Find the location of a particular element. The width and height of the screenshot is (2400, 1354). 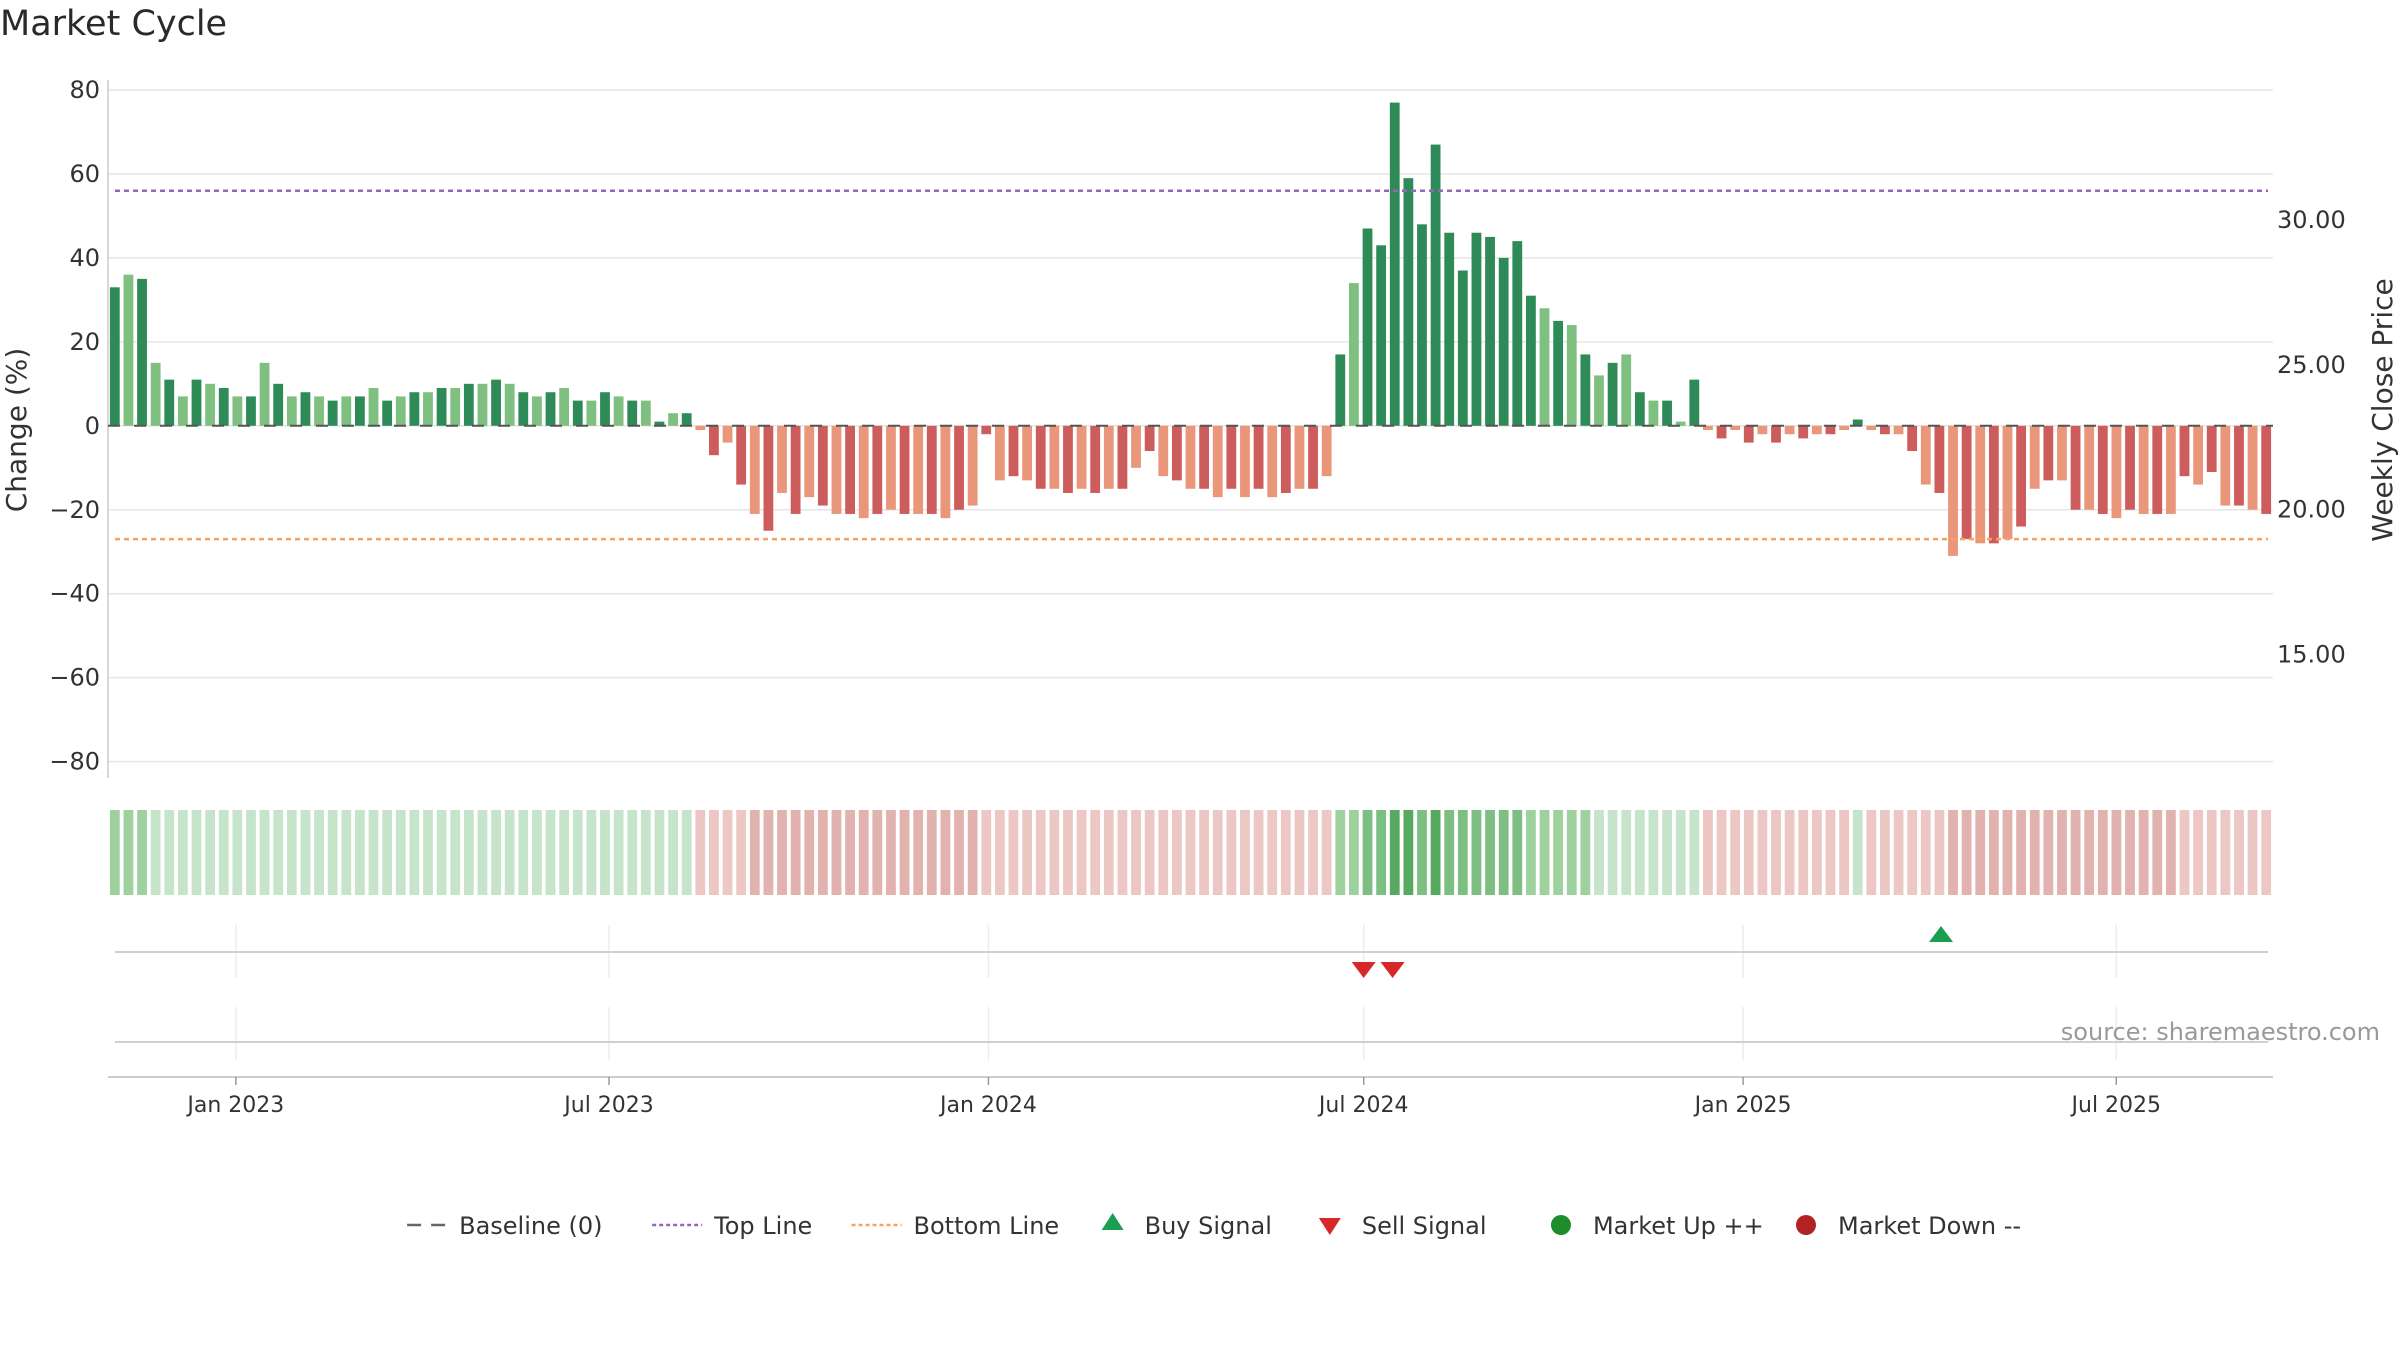

legend-item-top: Top Line is located at coordinates (732, 1226).